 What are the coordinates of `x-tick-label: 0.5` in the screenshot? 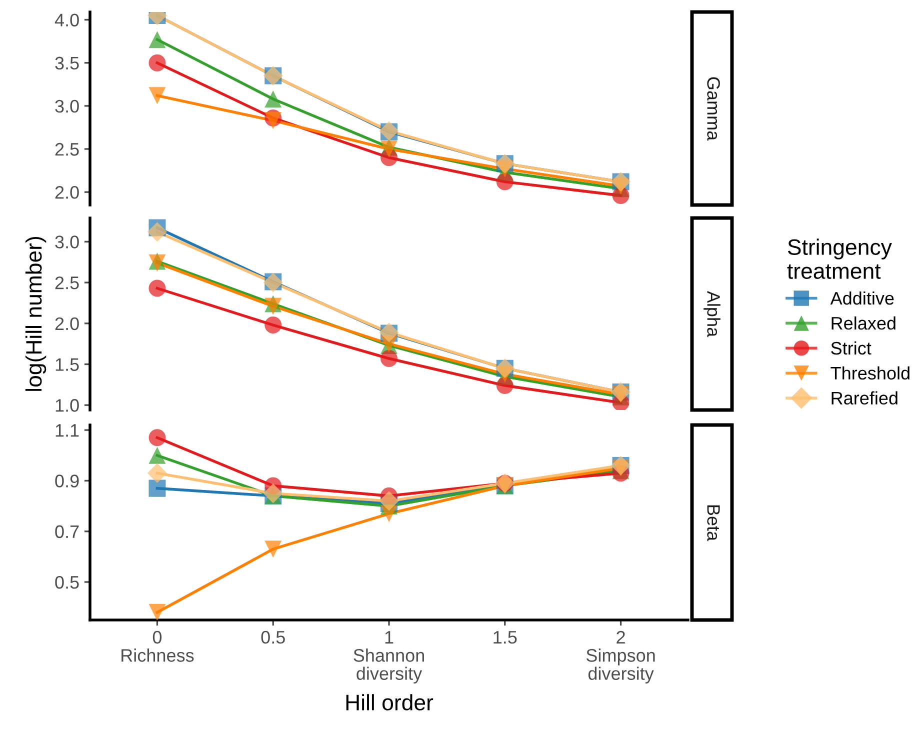 It's located at (273, 637).